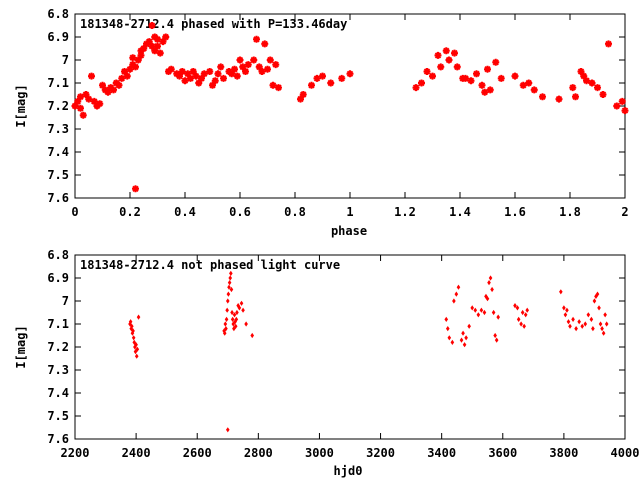  Describe the element at coordinates (570, 212) in the screenshot. I see `x-tick-label: 1.8` at that location.